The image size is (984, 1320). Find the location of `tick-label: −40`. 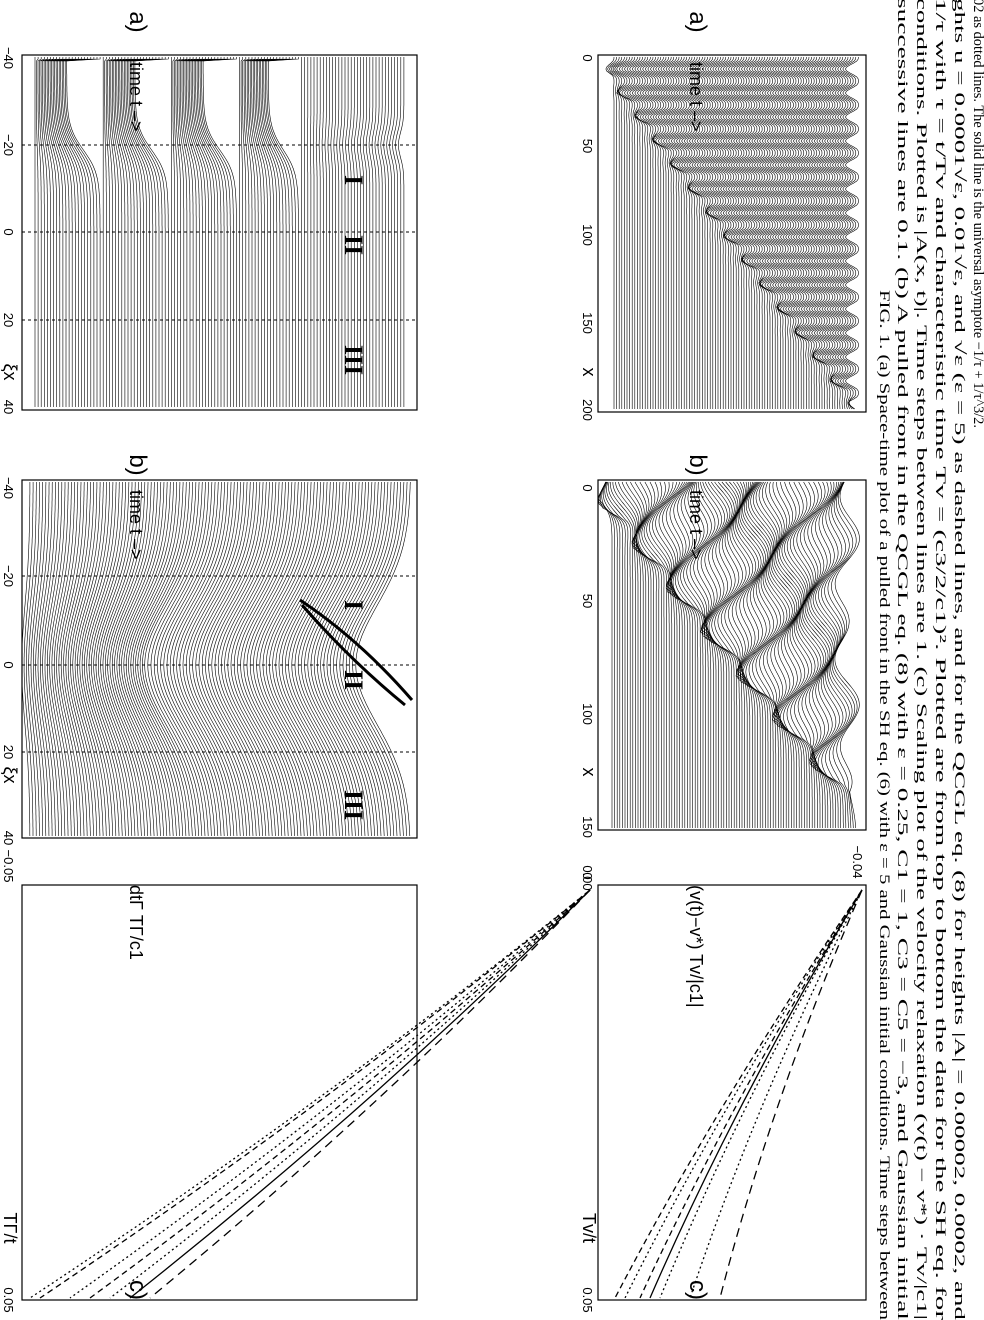

tick-label: −40 is located at coordinates (8, 488).